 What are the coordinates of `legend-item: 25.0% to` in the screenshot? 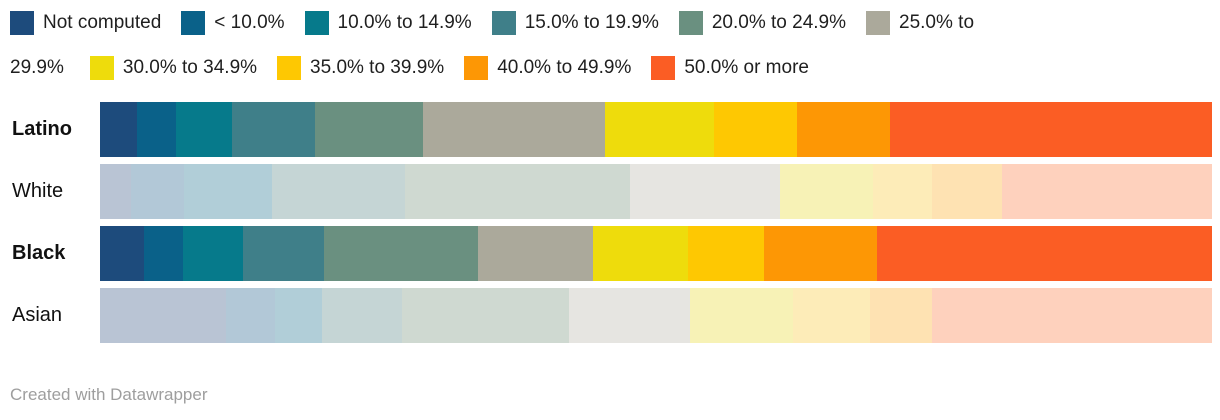 It's located at (920, 22).